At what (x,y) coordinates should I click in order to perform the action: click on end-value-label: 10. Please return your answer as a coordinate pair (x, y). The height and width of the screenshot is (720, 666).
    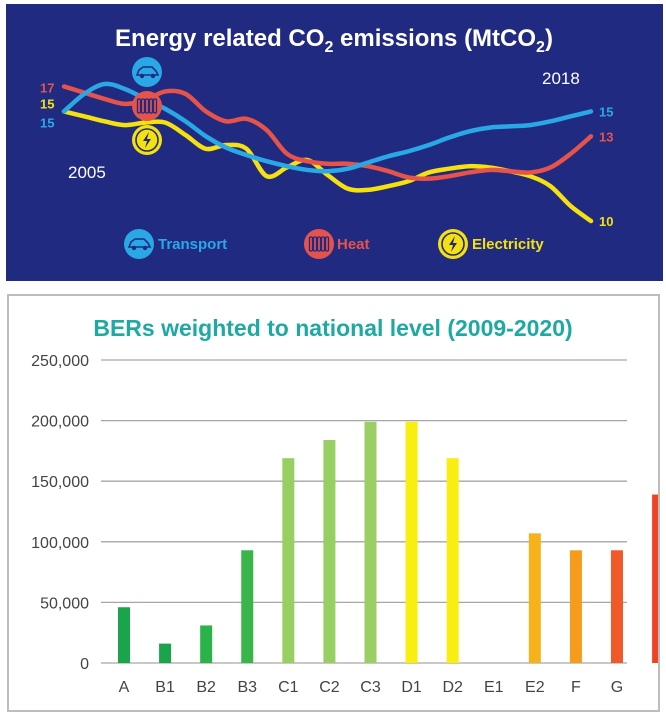
    Looking at the image, I should click on (606, 221).